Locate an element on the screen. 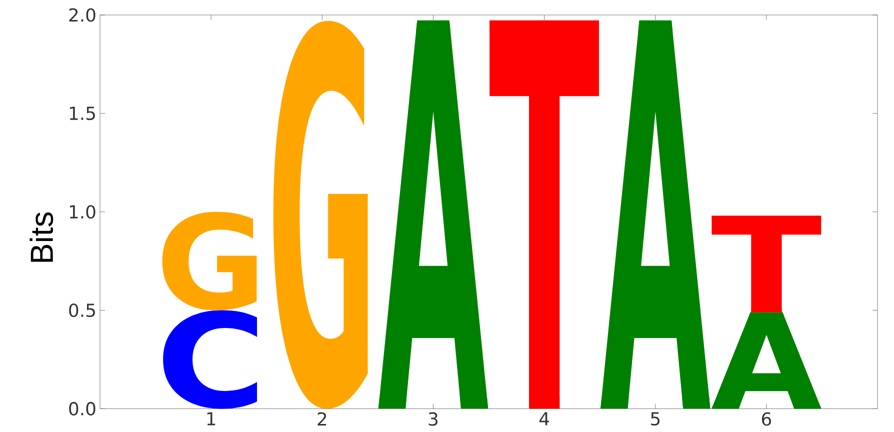 This screenshot has width=894, height=432. x-tick-label: 3 is located at coordinates (433, 419).